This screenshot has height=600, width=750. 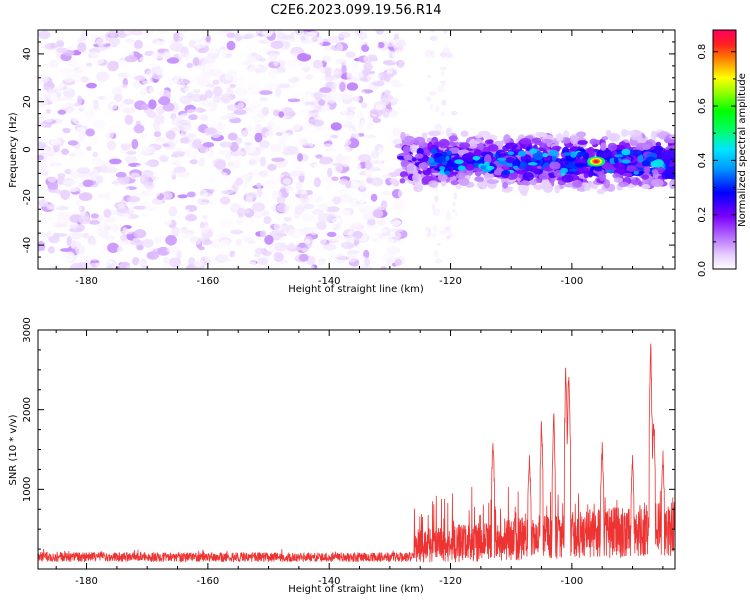 I want to click on heatmap-y-tick-label: 0, so click(x=27, y=149).